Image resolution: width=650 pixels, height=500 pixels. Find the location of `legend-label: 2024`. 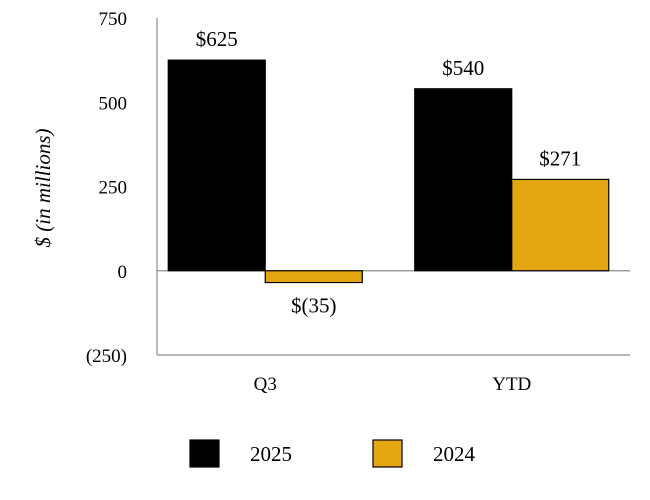

legend-label: 2024 is located at coordinates (454, 454).